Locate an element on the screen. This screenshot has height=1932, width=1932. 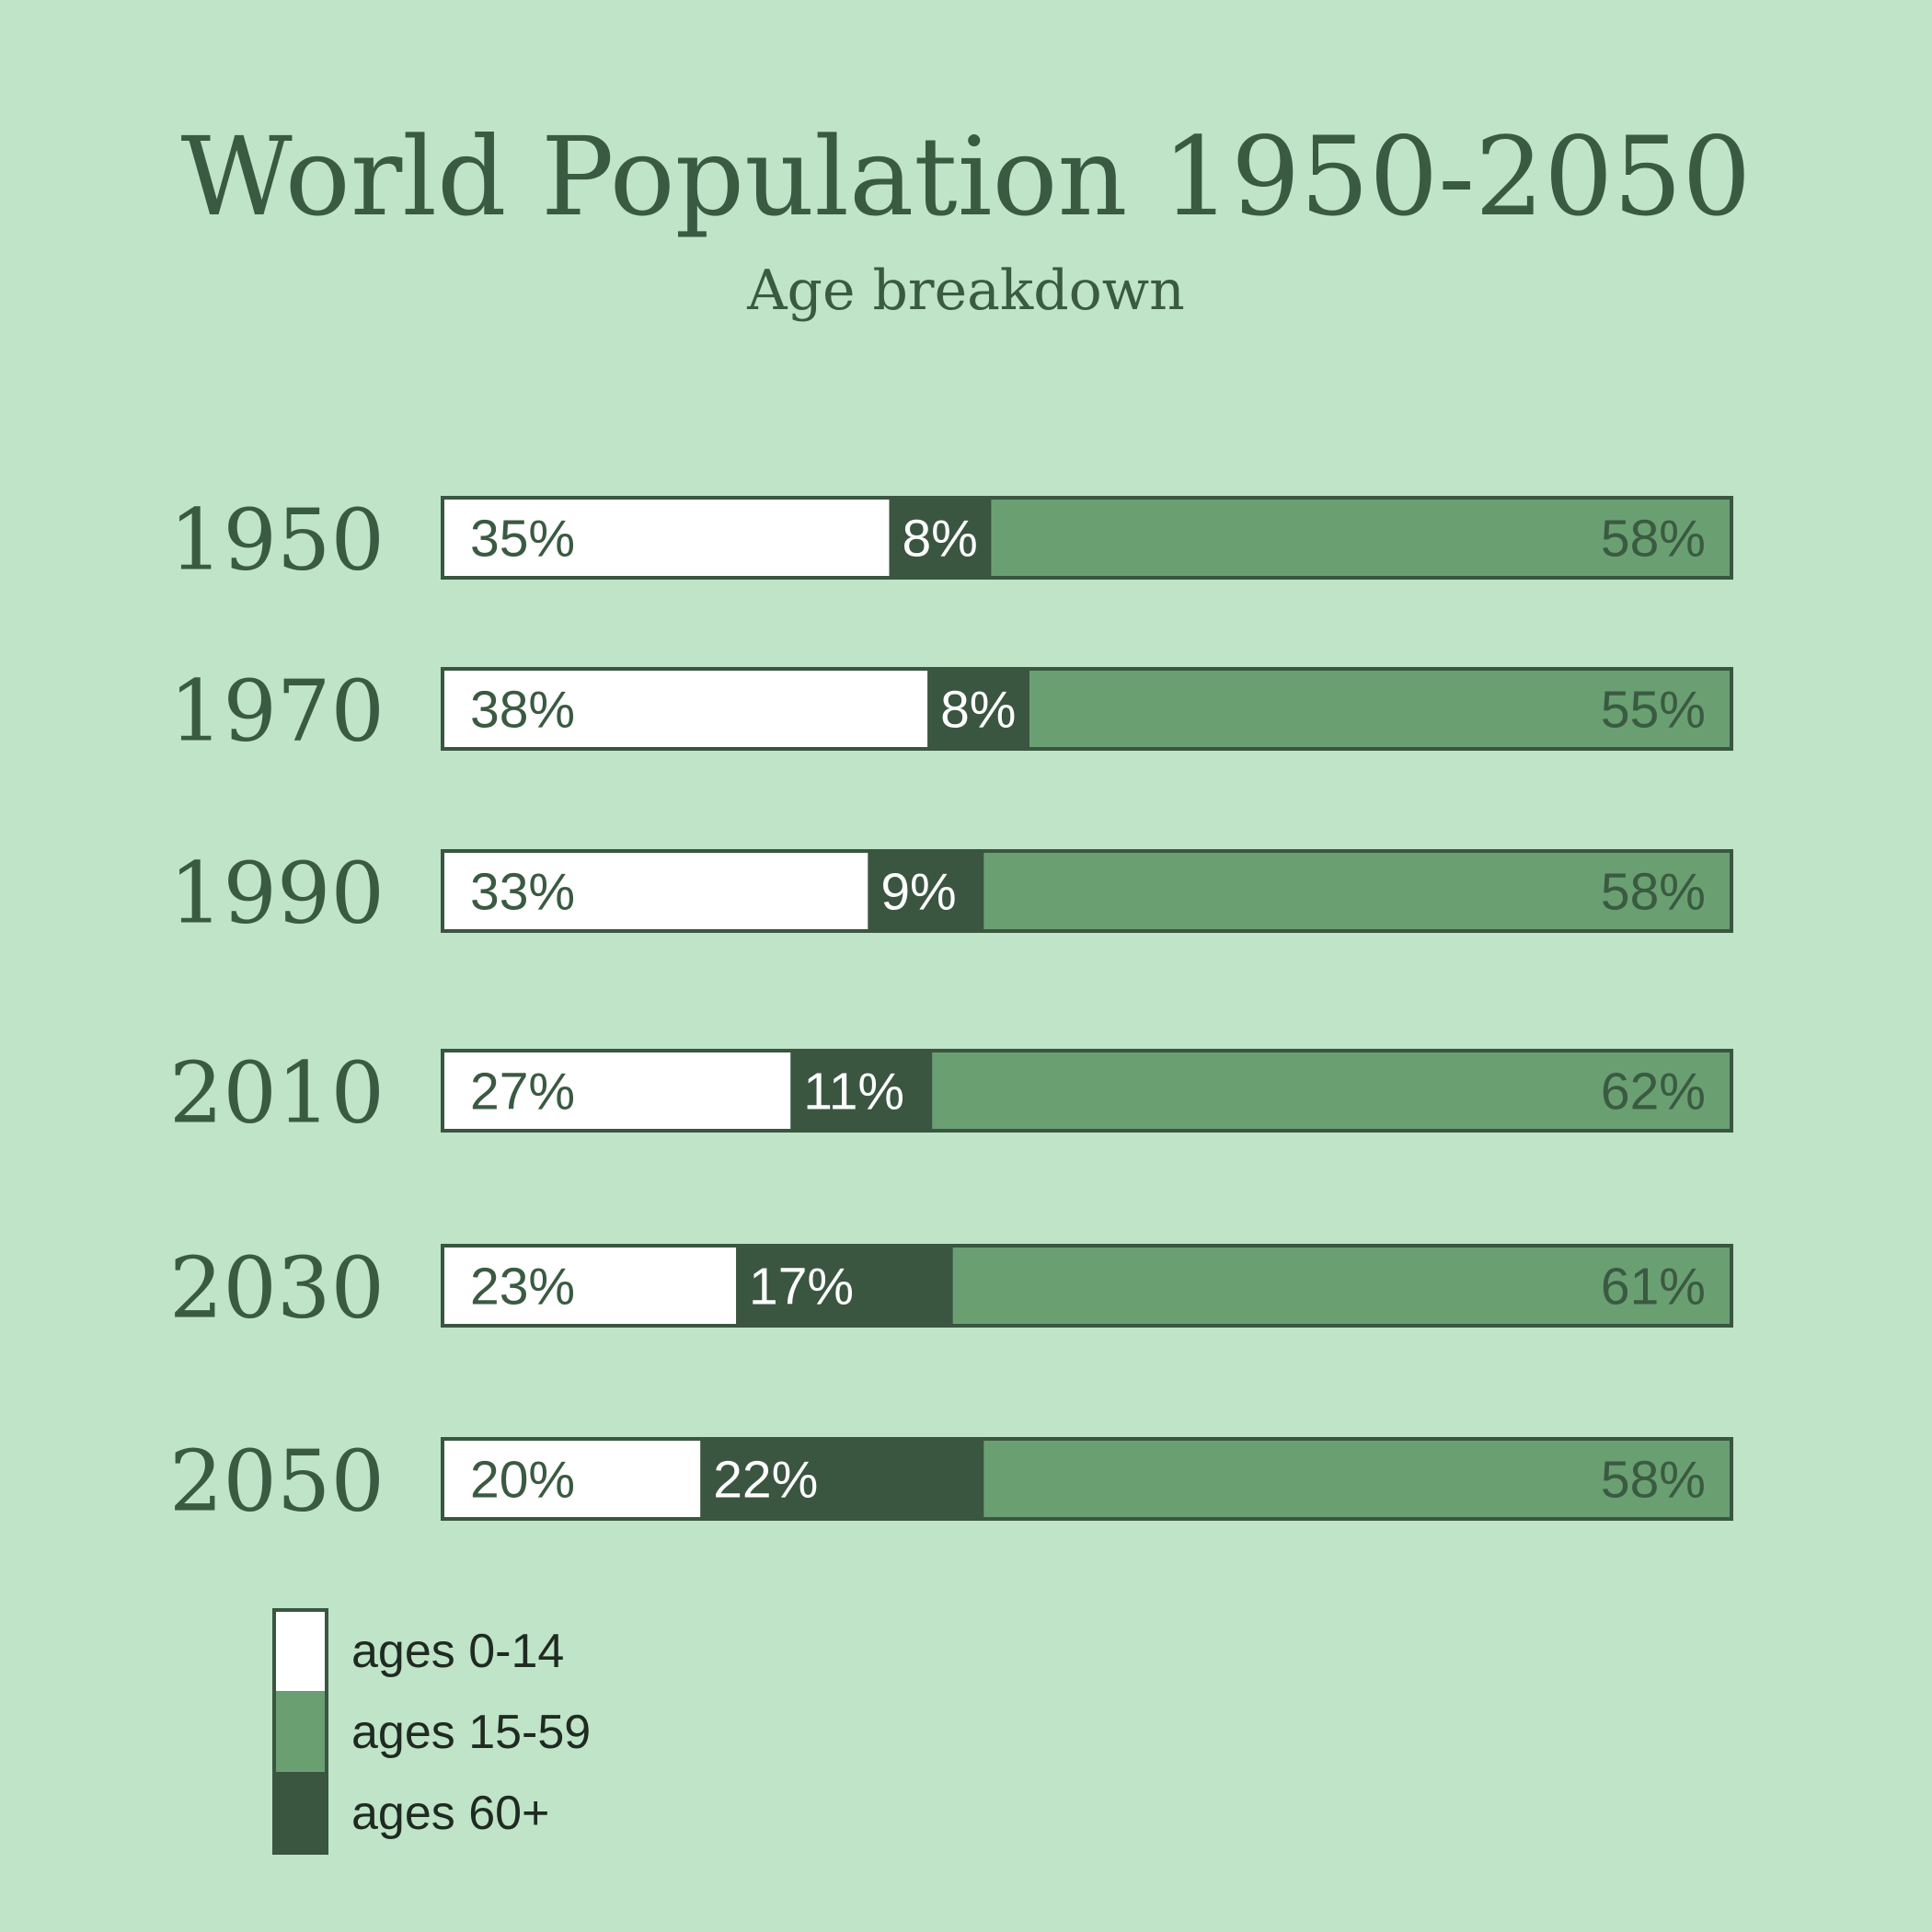
legend: ages 0-14 ages 15-59 ages 60+ is located at coordinates (431, 1731).